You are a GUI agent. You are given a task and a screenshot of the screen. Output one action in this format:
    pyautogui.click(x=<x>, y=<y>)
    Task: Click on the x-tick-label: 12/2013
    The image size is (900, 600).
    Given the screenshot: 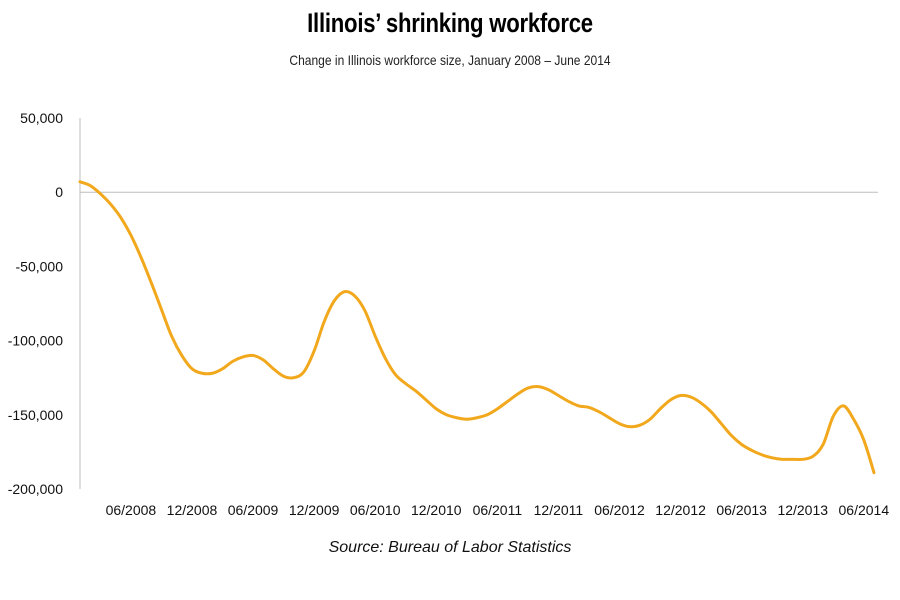 What is the action you would take?
    pyautogui.click(x=802, y=510)
    